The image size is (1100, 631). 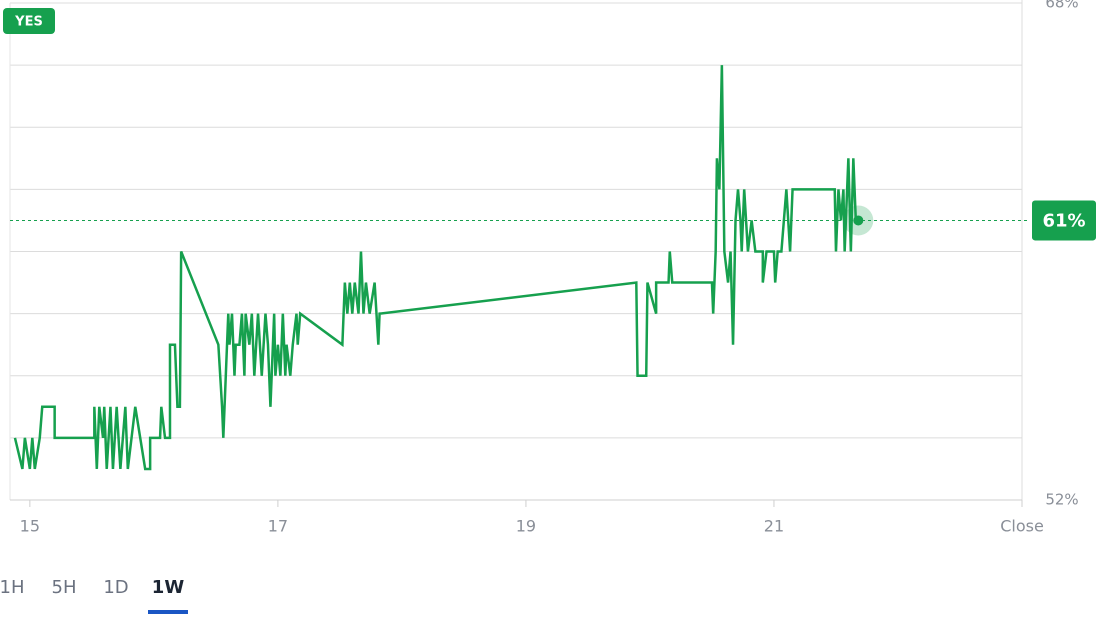 I want to click on range-underline, so click(x=168, y=612).